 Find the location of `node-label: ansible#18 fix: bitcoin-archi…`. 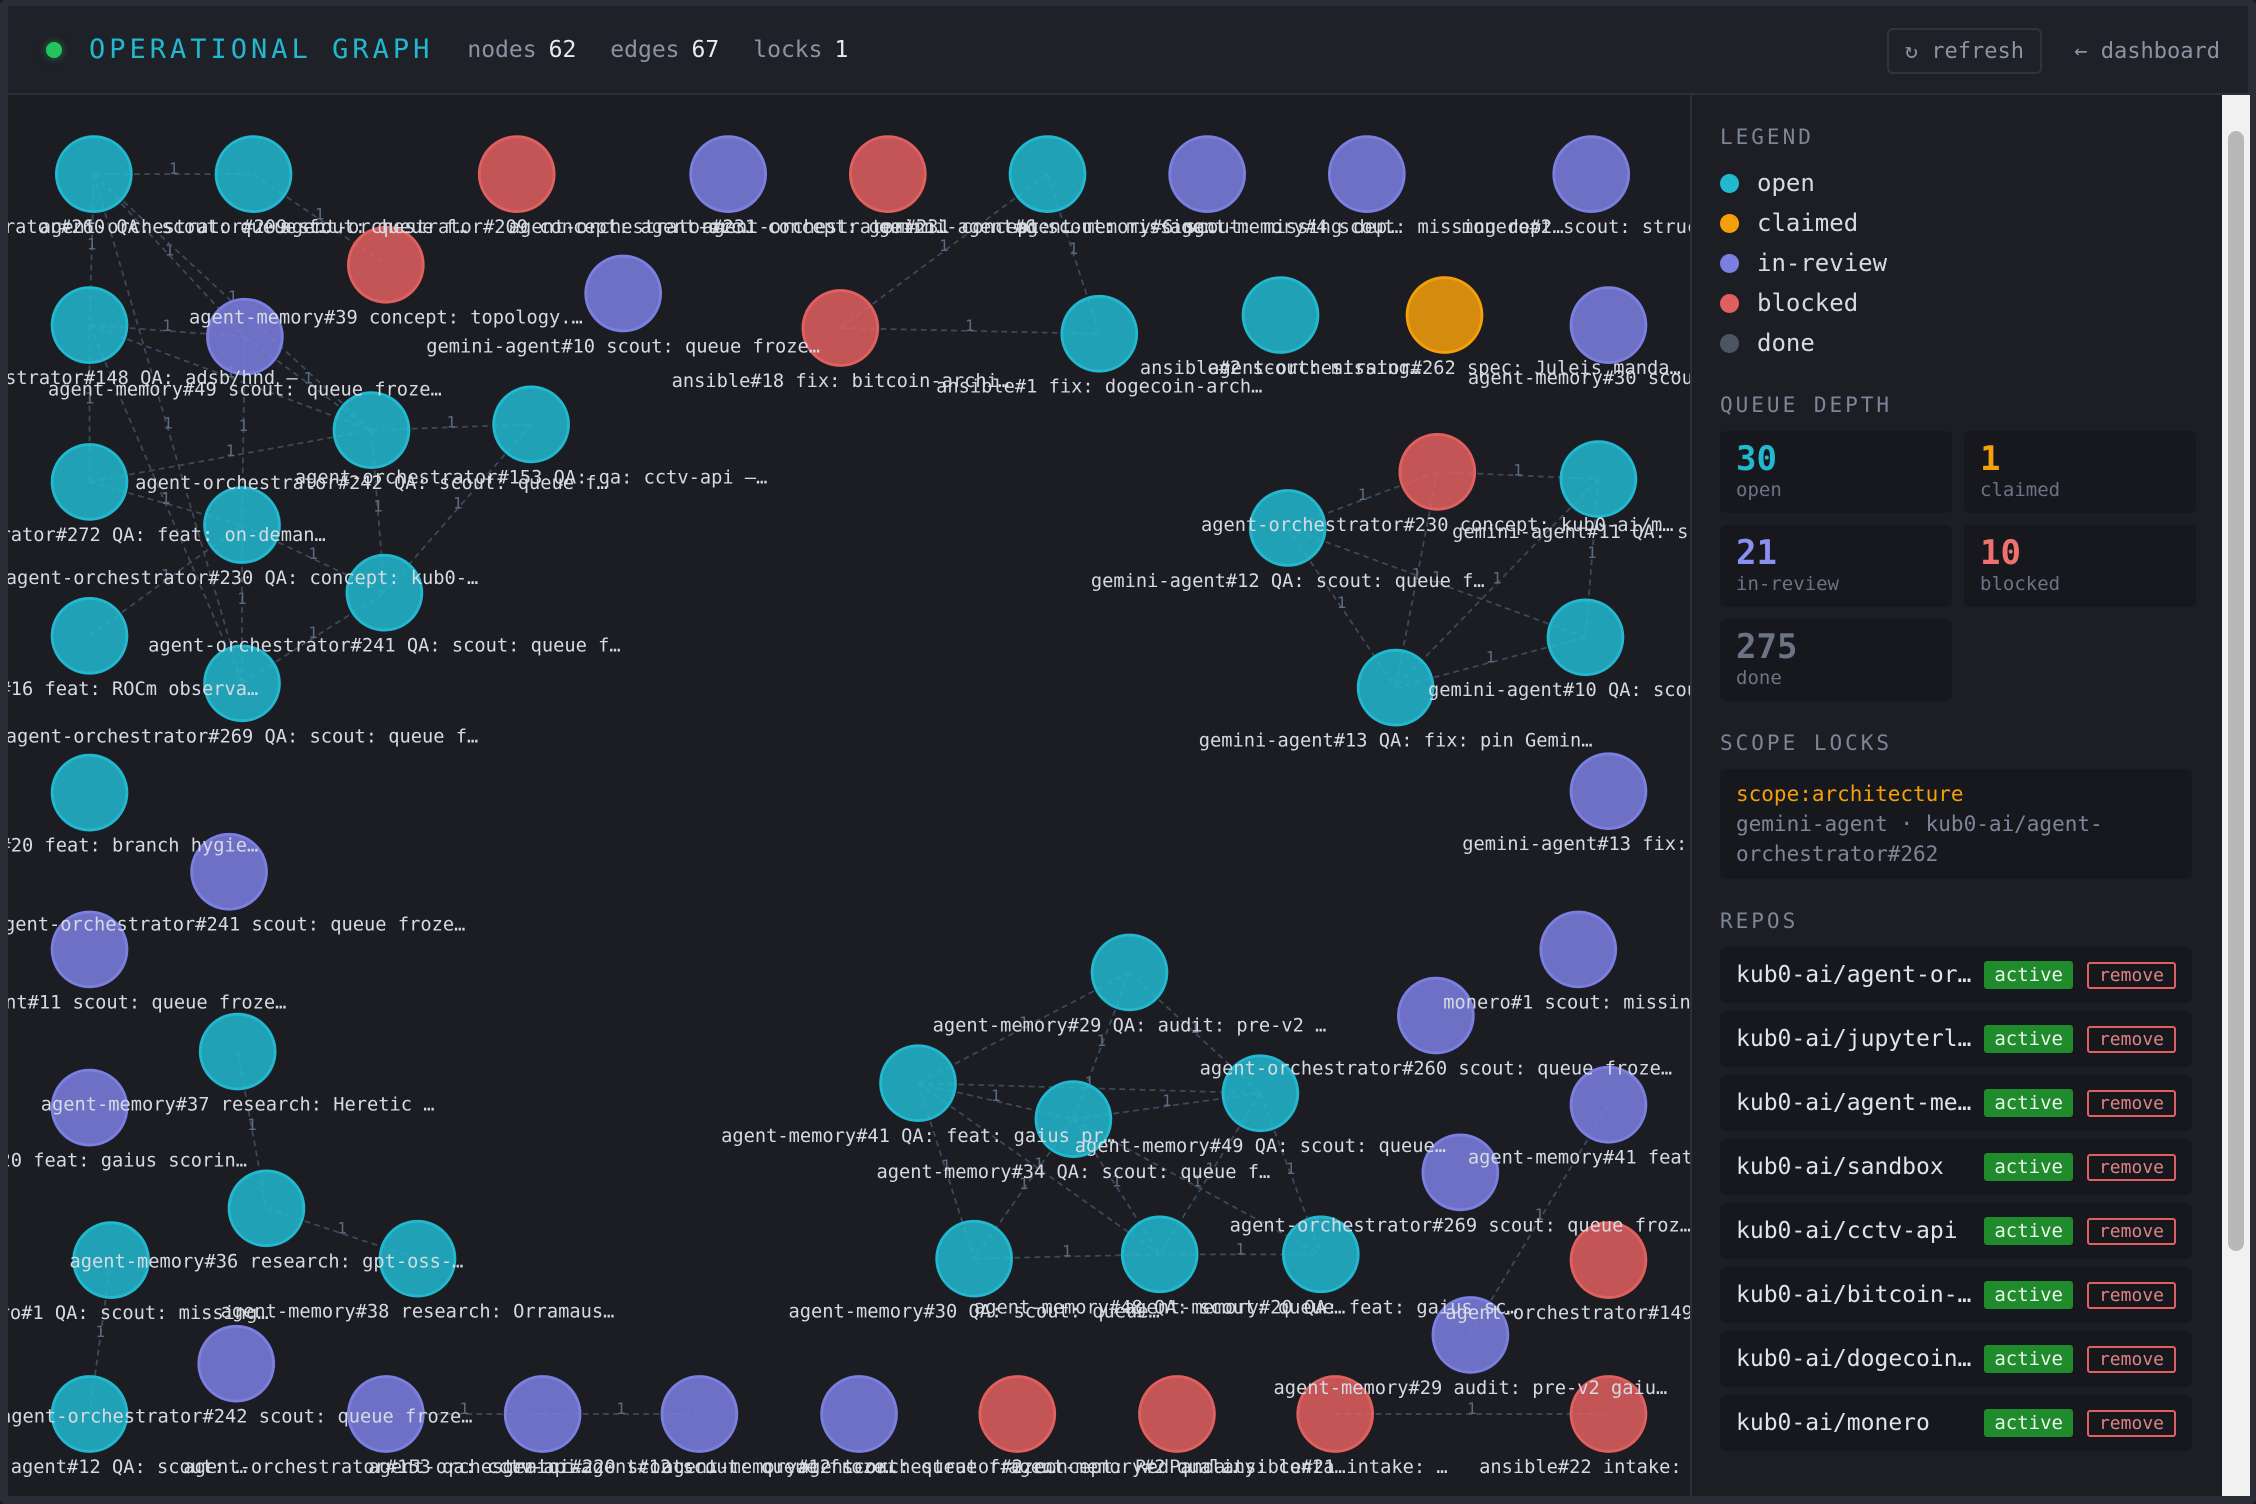

node-label: ansible#18 fix: bitcoin-archi… is located at coordinates (841, 381).